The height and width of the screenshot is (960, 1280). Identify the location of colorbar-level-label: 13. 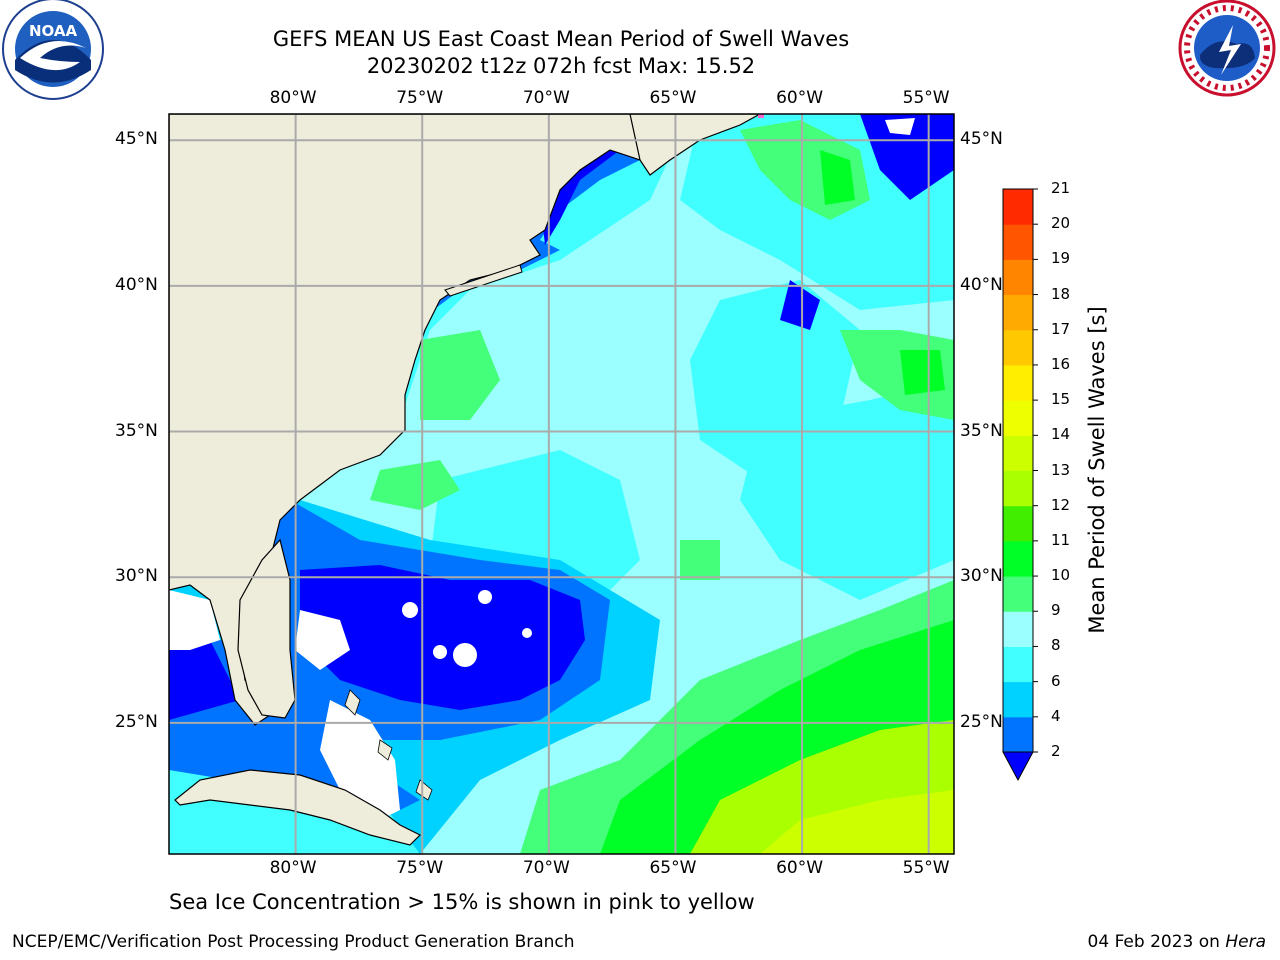
(1061, 469).